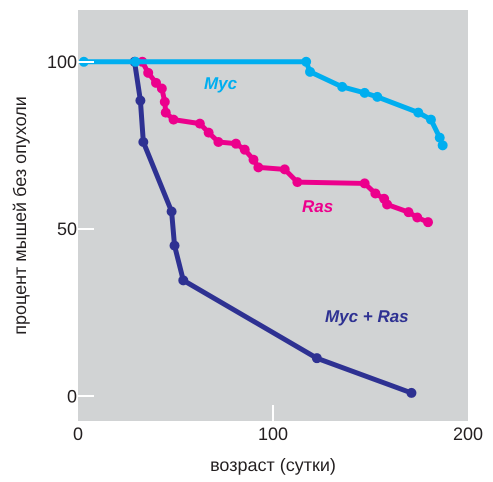  What do you see at coordinates (468, 434) in the screenshot?
I see `x-tick-label: 200` at bounding box center [468, 434].